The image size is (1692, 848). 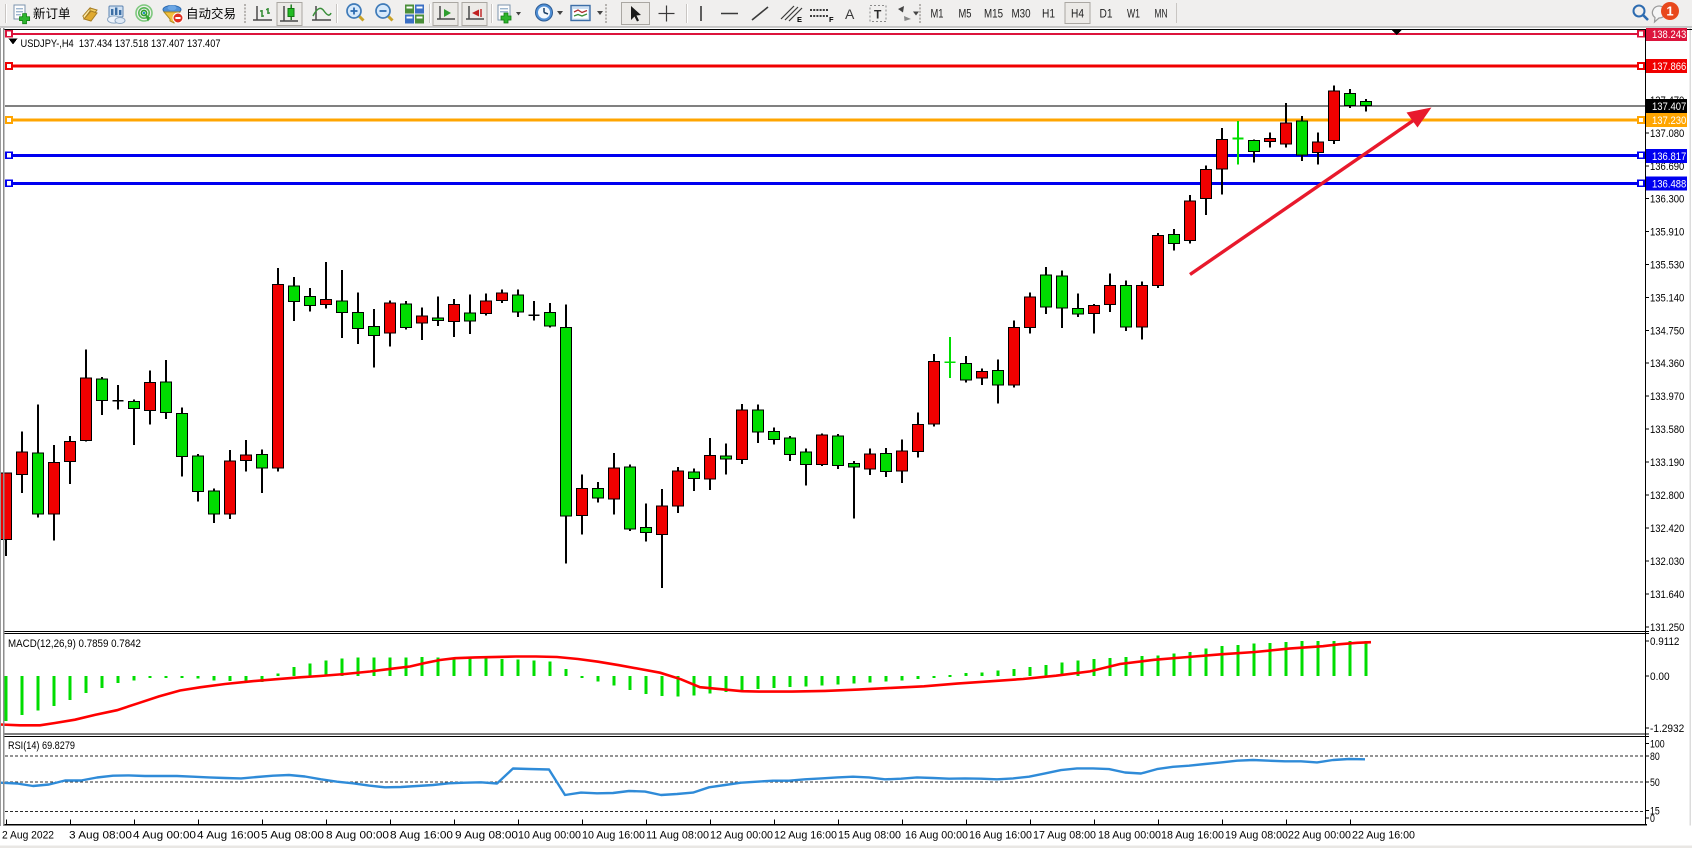 What do you see at coordinates (799, 19) in the screenshot?
I see `svg-text: E` at bounding box center [799, 19].